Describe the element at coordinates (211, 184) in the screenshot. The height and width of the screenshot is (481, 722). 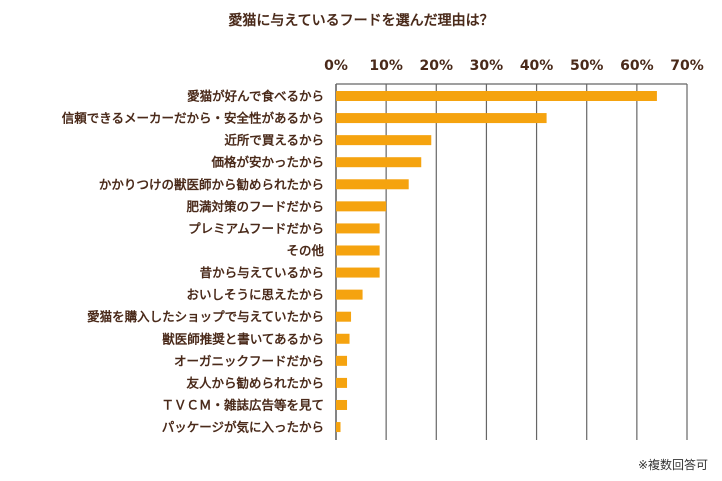
I see `category-label: かかりつけの獣医師から勧められたから` at that location.